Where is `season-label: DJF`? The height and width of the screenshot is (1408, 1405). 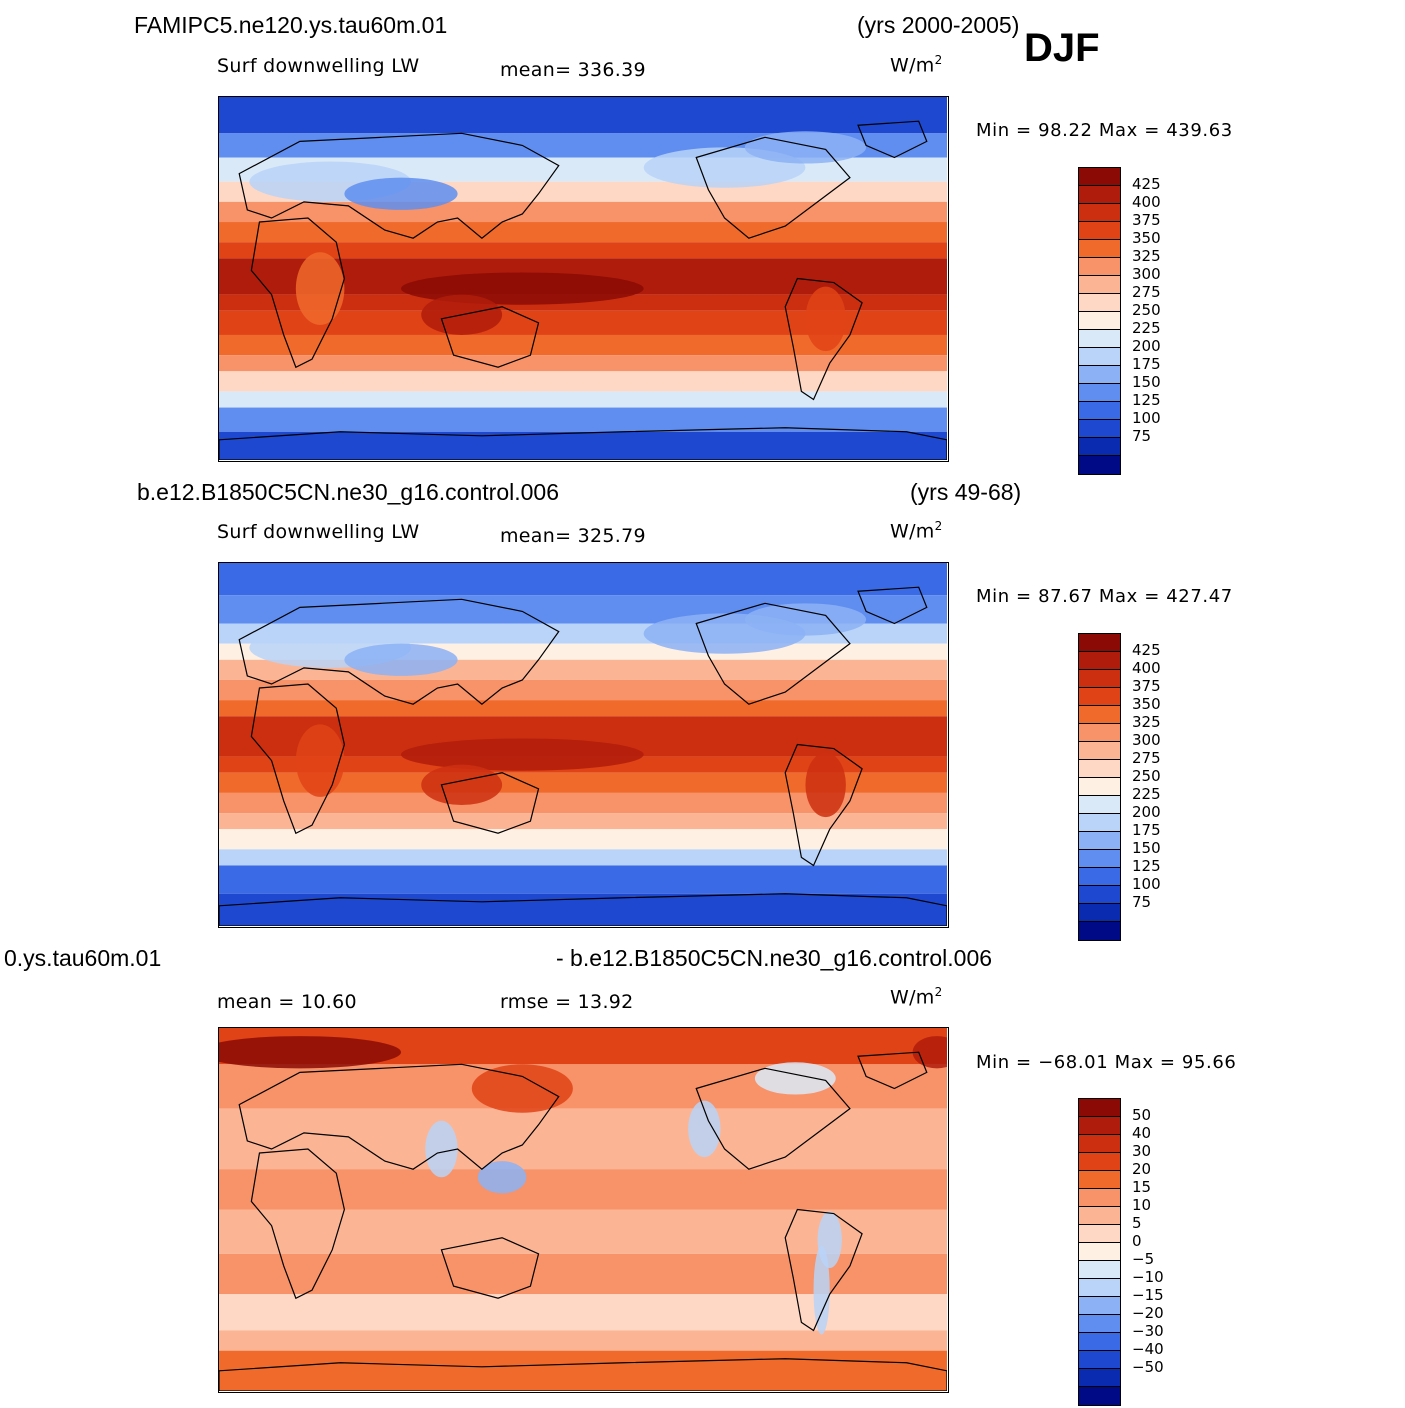
season-label: DJF is located at coordinates (1062, 48).